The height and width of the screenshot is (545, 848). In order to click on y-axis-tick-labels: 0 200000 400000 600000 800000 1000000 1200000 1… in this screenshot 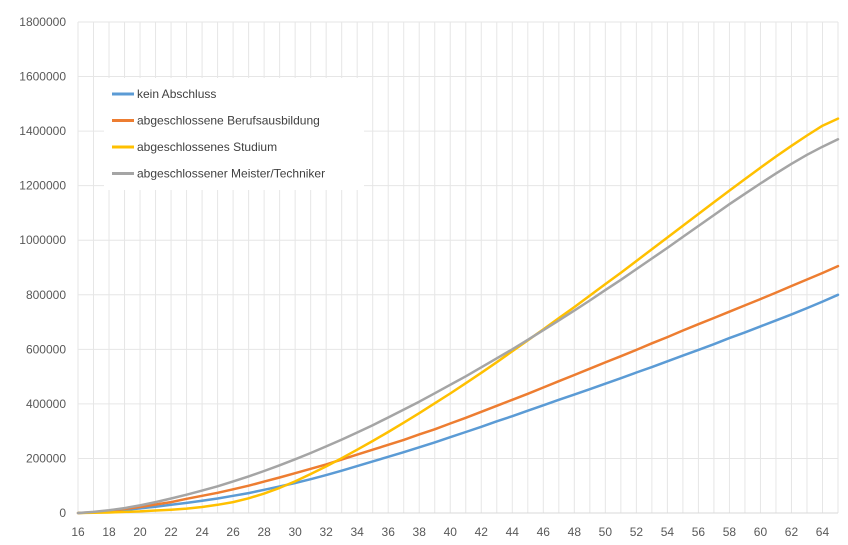, I will do `click(42, 267)`.